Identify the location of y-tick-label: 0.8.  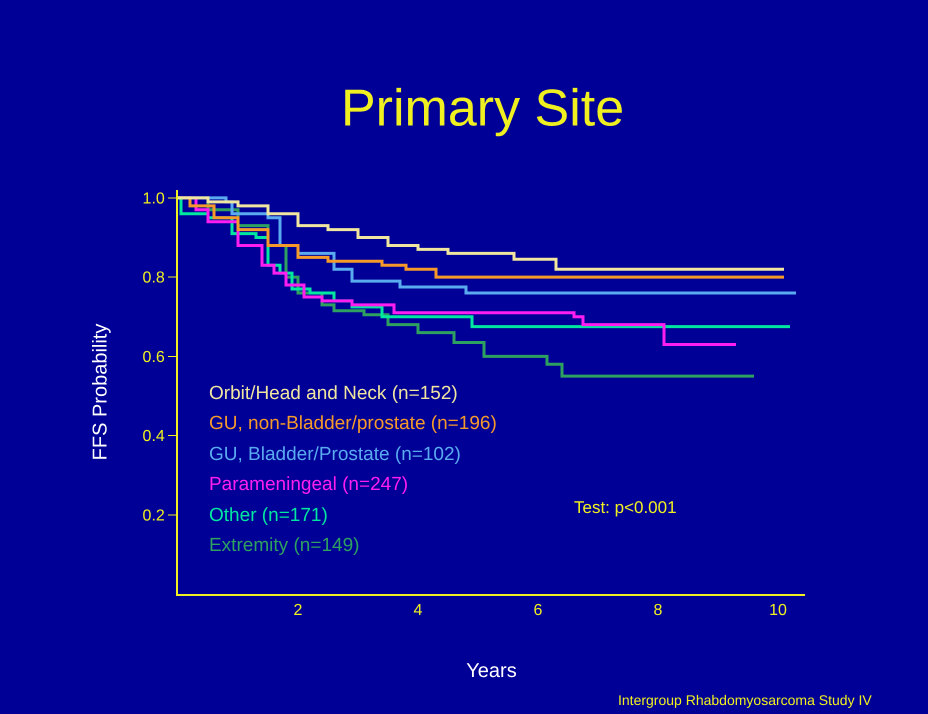
(153, 278).